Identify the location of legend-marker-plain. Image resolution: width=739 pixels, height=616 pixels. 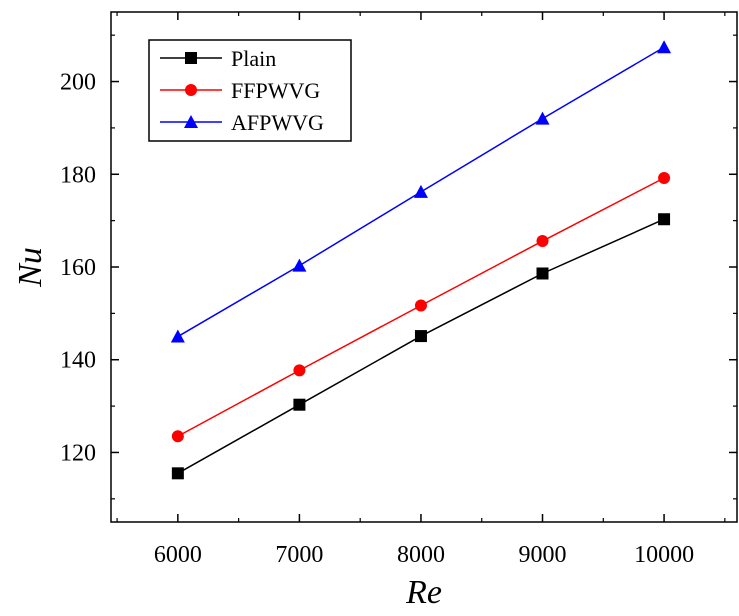
(191, 58).